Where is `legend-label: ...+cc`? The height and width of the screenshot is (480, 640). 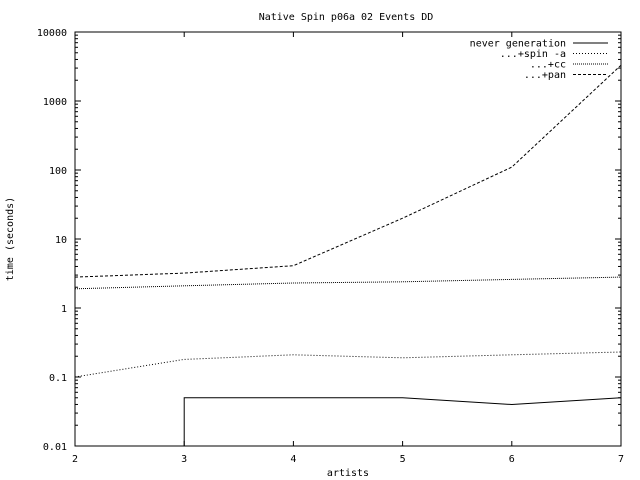
legend-label: ...+cc is located at coordinates (548, 65).